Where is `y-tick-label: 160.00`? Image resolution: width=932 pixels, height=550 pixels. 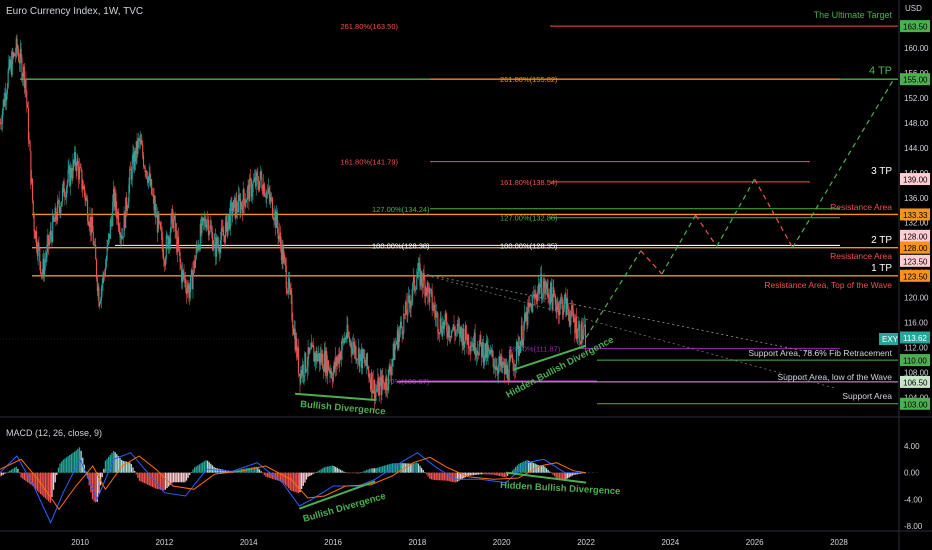
y-tick-label: 160.00 is located at coordinates (916, 48).